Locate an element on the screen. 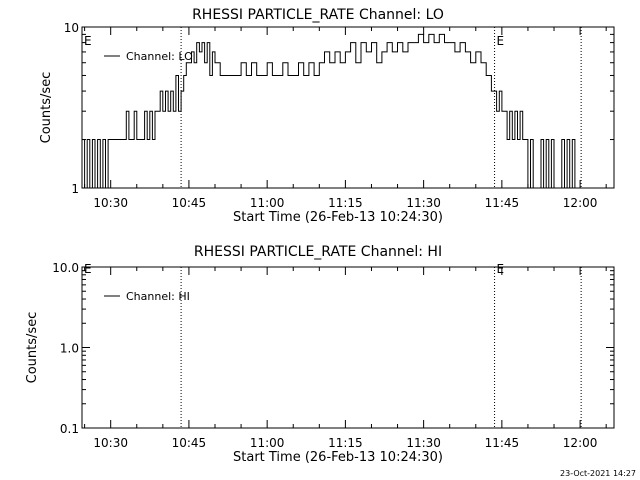 This screenshot has height=480, width=640. chart-title-hi: RHESSI PARTICLE_RATE Channel: HI is located at coordinates (318, 252).